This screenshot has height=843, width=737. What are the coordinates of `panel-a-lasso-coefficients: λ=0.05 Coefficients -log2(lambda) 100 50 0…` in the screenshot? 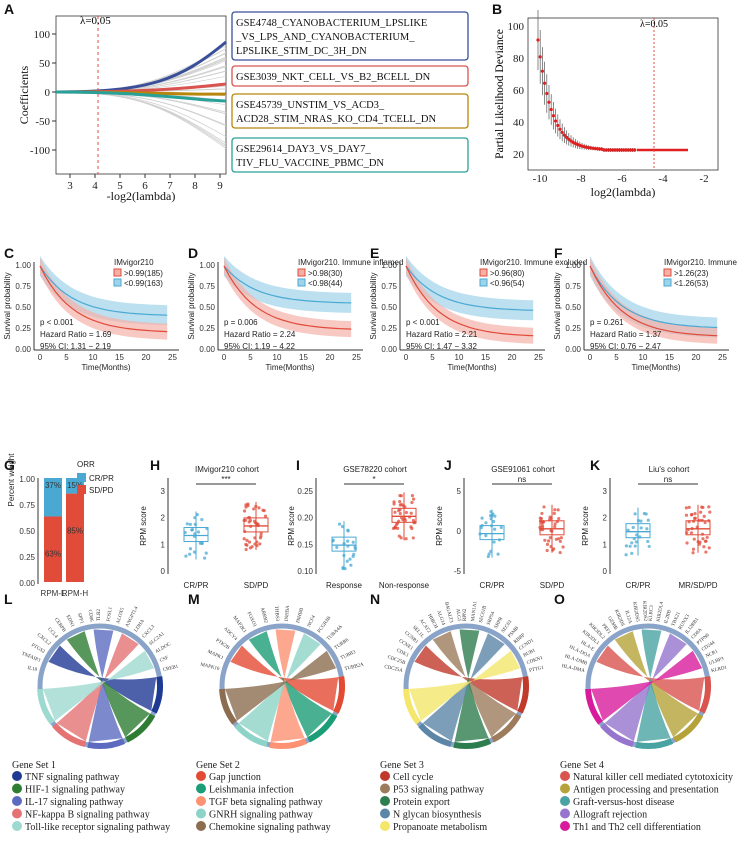 It's located at (243, 107).